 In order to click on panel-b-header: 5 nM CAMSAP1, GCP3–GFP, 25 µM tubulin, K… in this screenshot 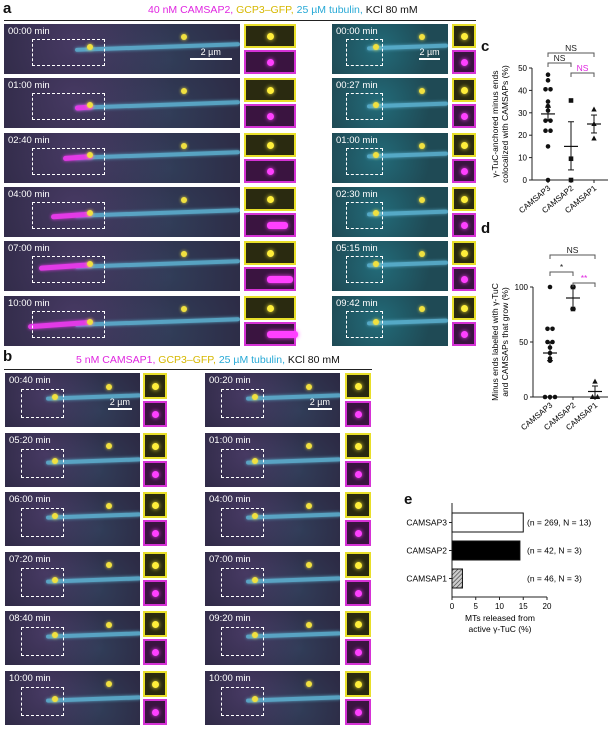, I will do `click(208, 360)`.